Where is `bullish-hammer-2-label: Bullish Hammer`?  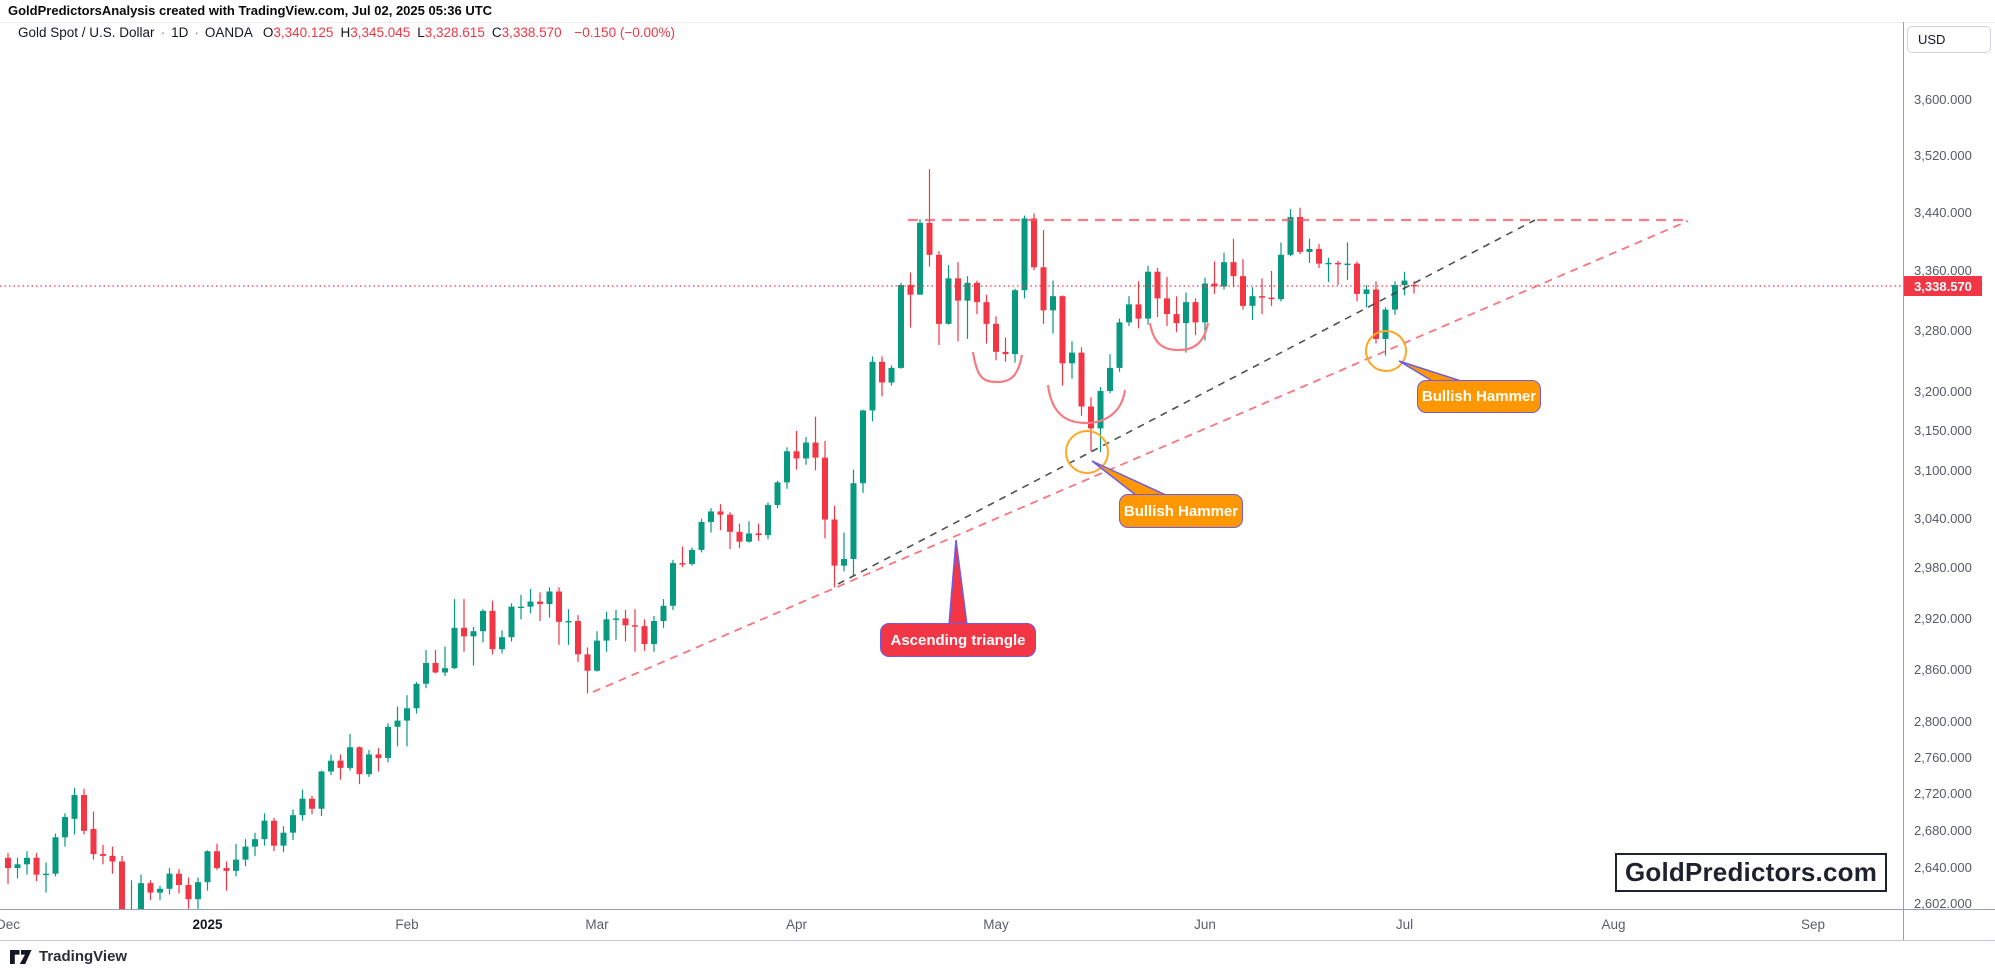 bullish-hammer-2-label: Bullish Hammer is located at coordinates (1479, 396).